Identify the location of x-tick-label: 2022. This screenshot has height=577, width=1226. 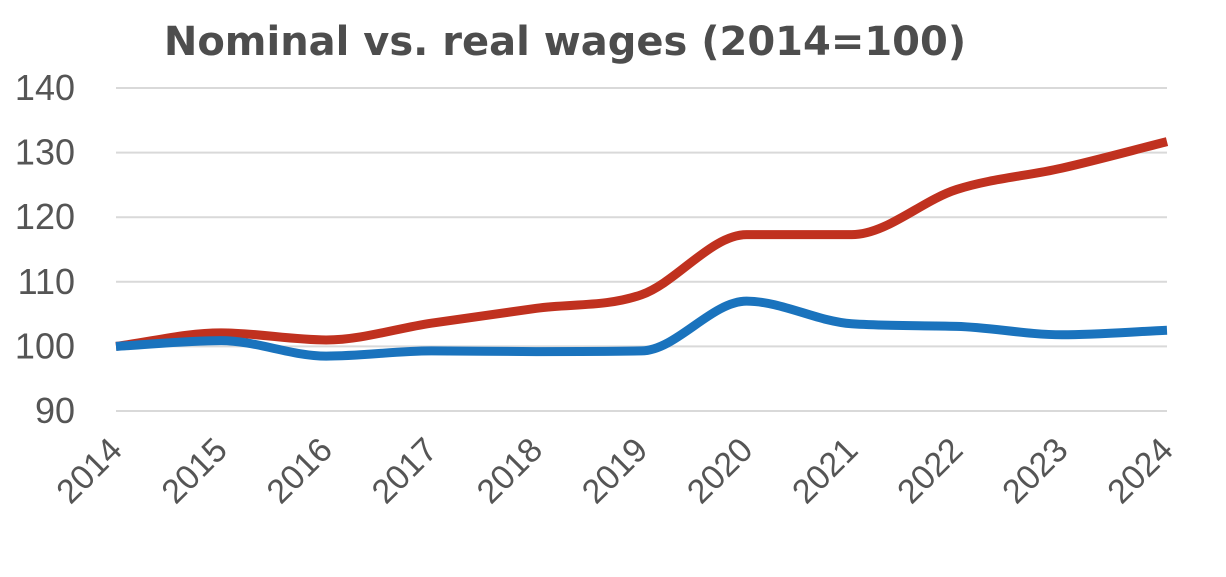
(930, 471).